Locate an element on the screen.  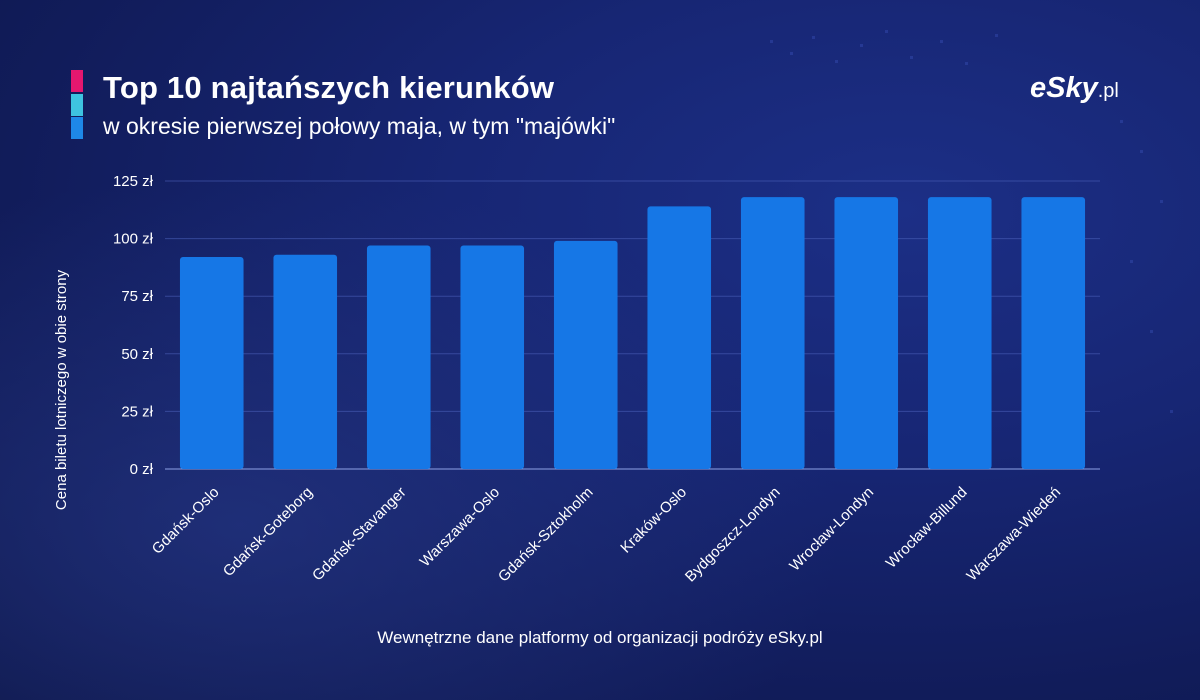
x-tick-label: Gdańsk-Goteborg is located at coordinates (268, 532).